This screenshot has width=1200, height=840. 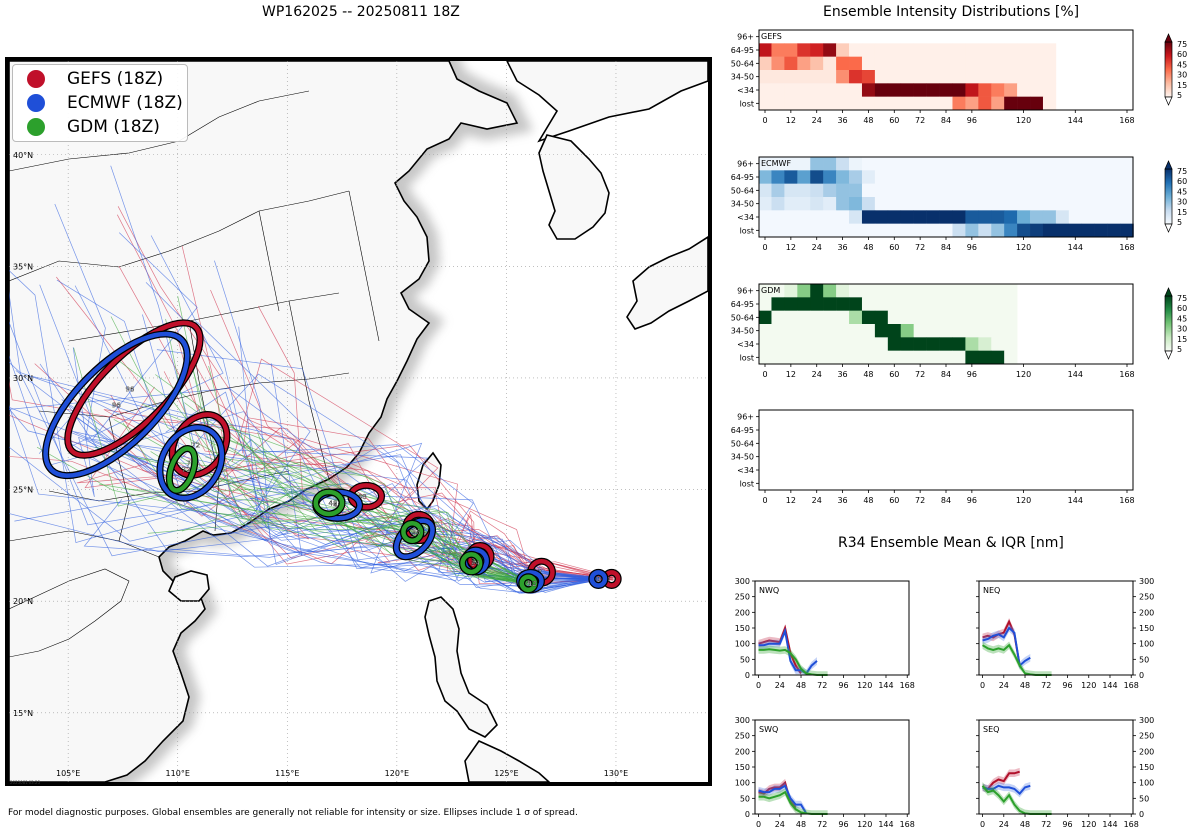 I want to click on lat-tick-label: 35°N, so click(x=23, y=266).